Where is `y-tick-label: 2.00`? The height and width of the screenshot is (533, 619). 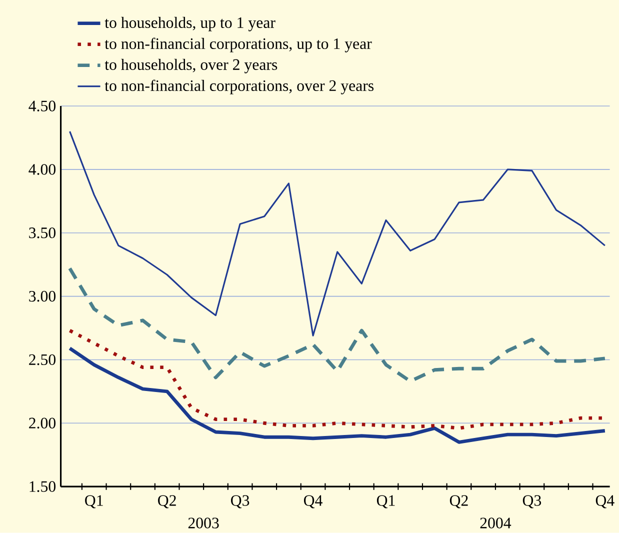 y-tick-label: 2.00 is located at coordinates (42, 423).